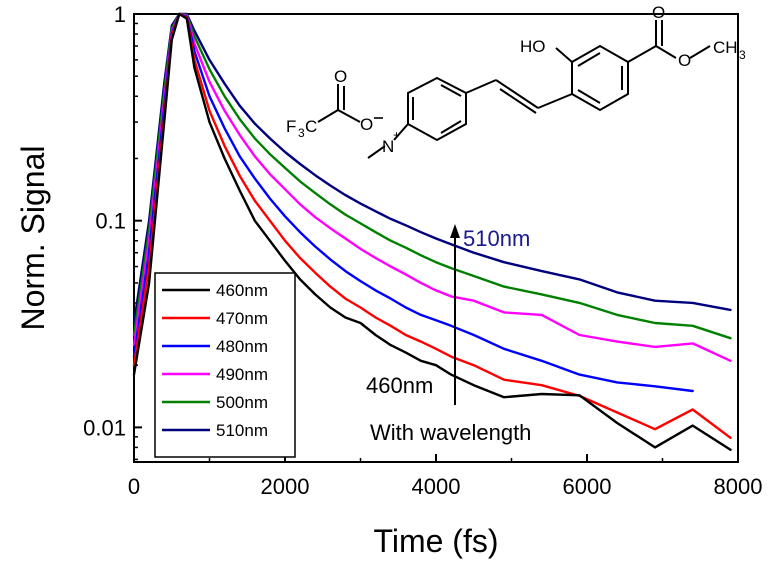 The height and width of the screenshot is (562, 771). I want to click on annotation-460nm: 460nm, so click(399, 385).